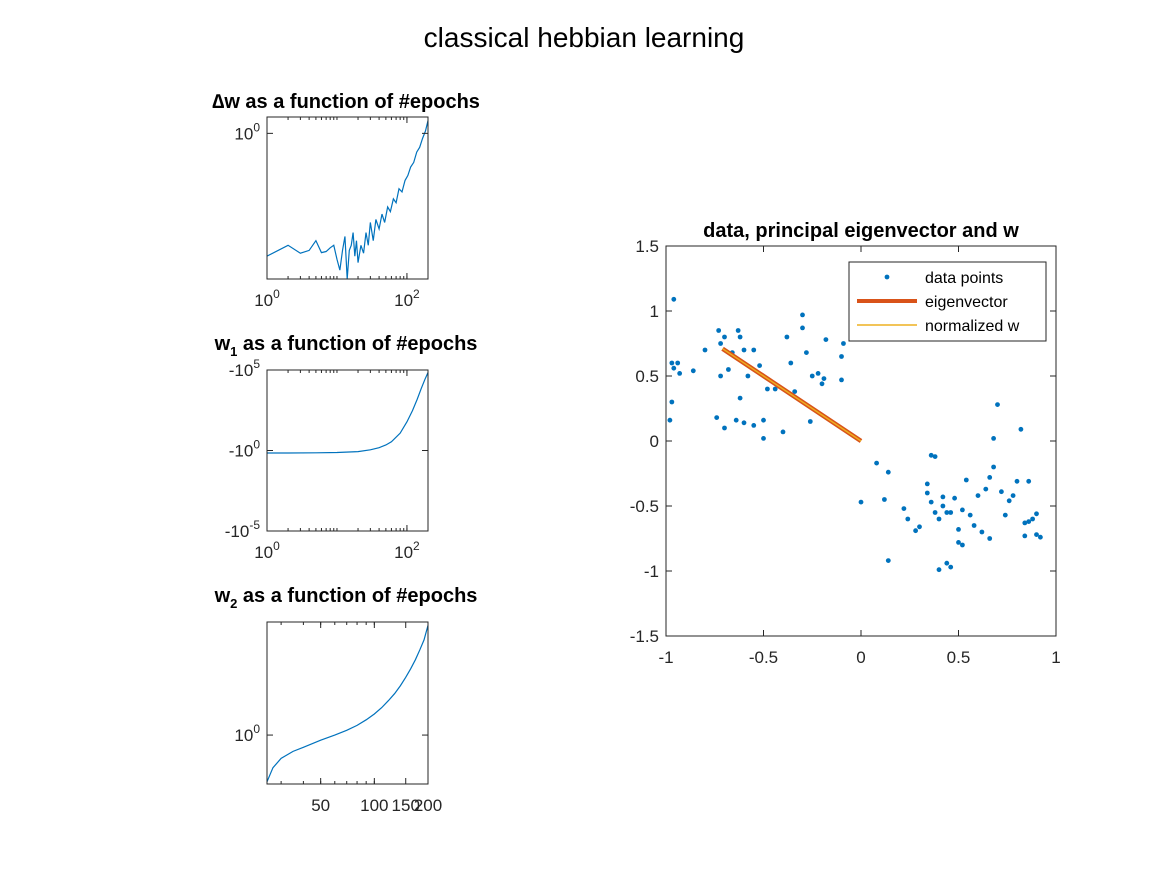 This screenshot has height=875, width=1167. Describe the element at coordinates (966, 302) in the screenshot. I see `legend-entry: eigenvector` at that location.